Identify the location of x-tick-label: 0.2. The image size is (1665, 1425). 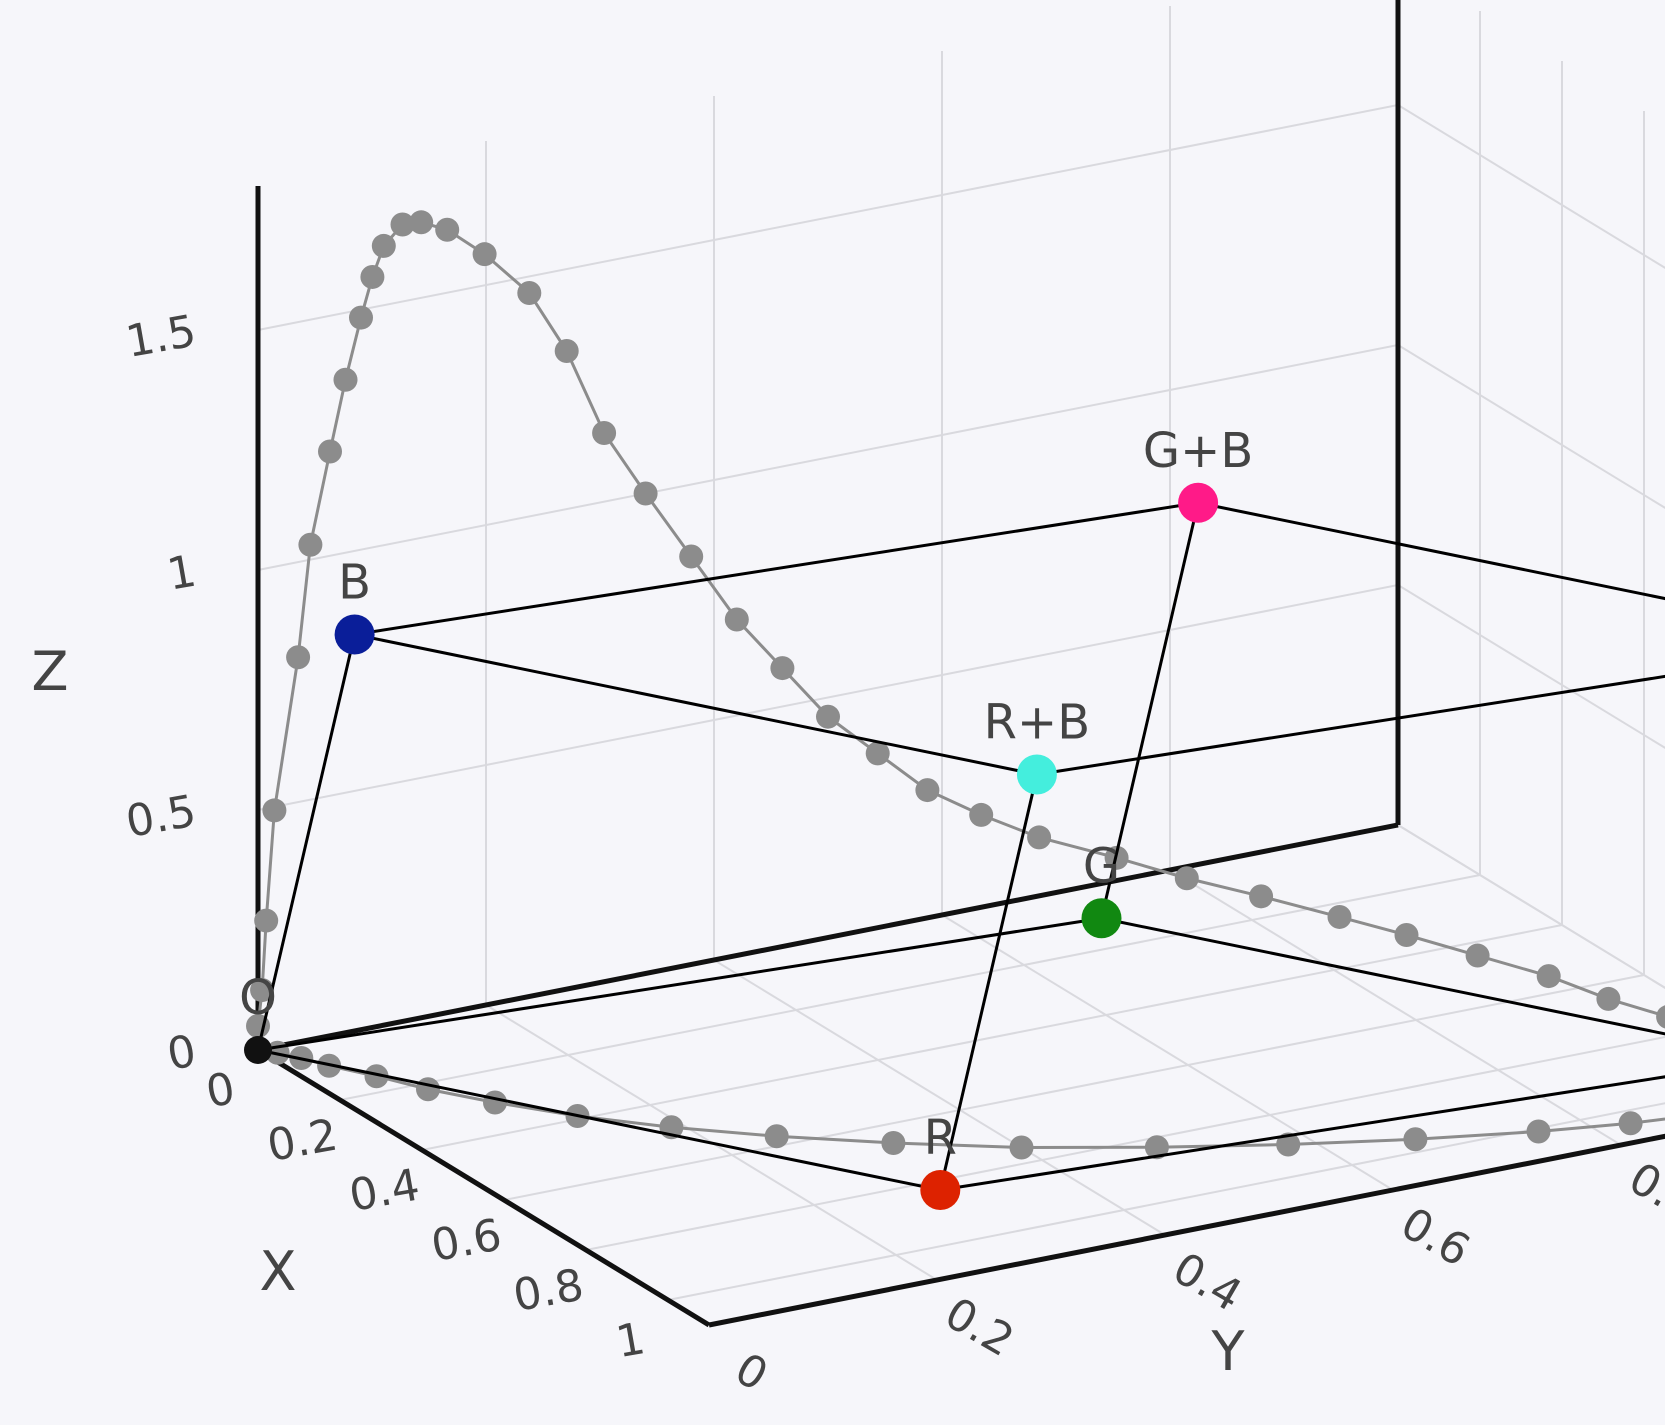
(303, 1141).